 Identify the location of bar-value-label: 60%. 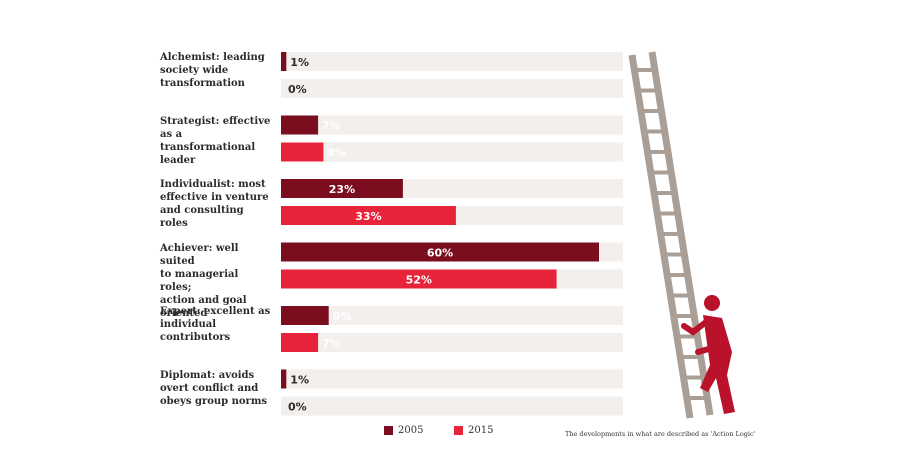
(440, 253).